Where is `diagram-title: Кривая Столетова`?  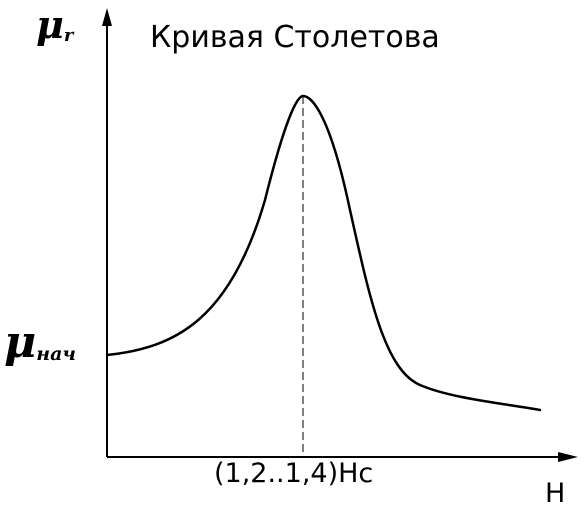
diagram-title: Кривая Столетова is located at coordinates (295, 37).